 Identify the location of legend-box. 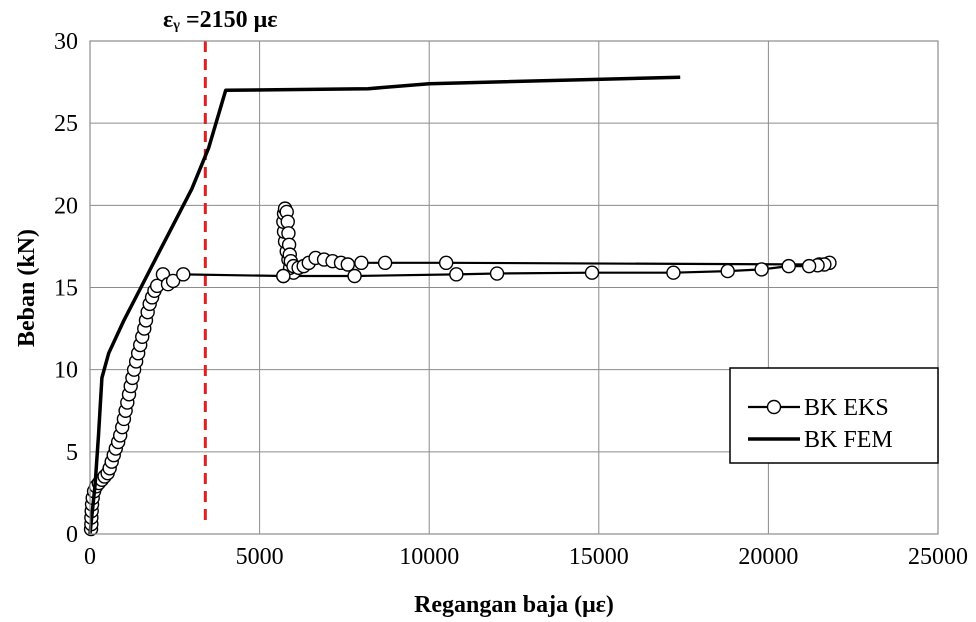
(834, 415).